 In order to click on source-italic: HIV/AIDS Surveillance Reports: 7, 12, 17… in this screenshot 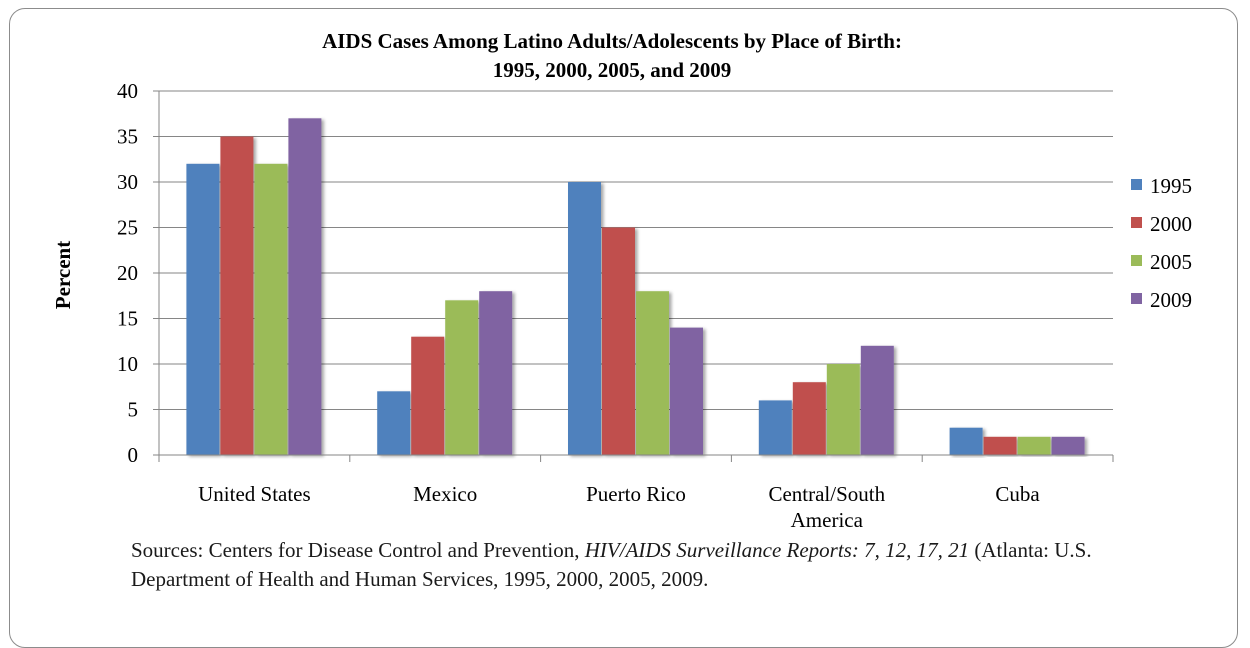, I will do `click(774, 550)`.